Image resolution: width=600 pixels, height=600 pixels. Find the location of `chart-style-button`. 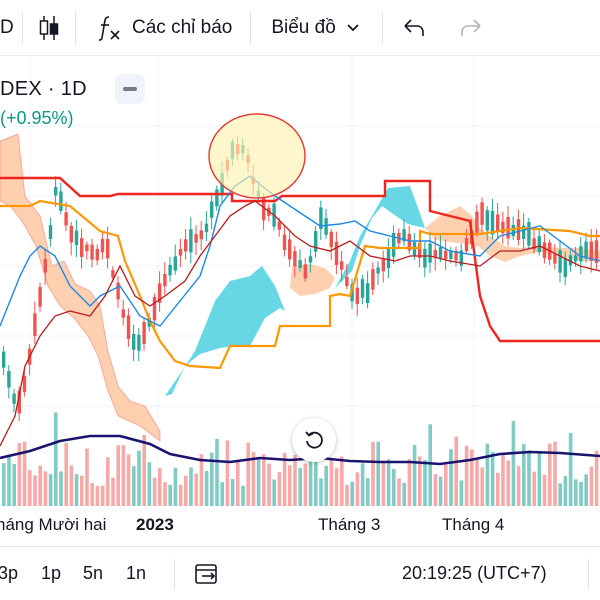

chart-style-button is located at coordinates (49, 28).